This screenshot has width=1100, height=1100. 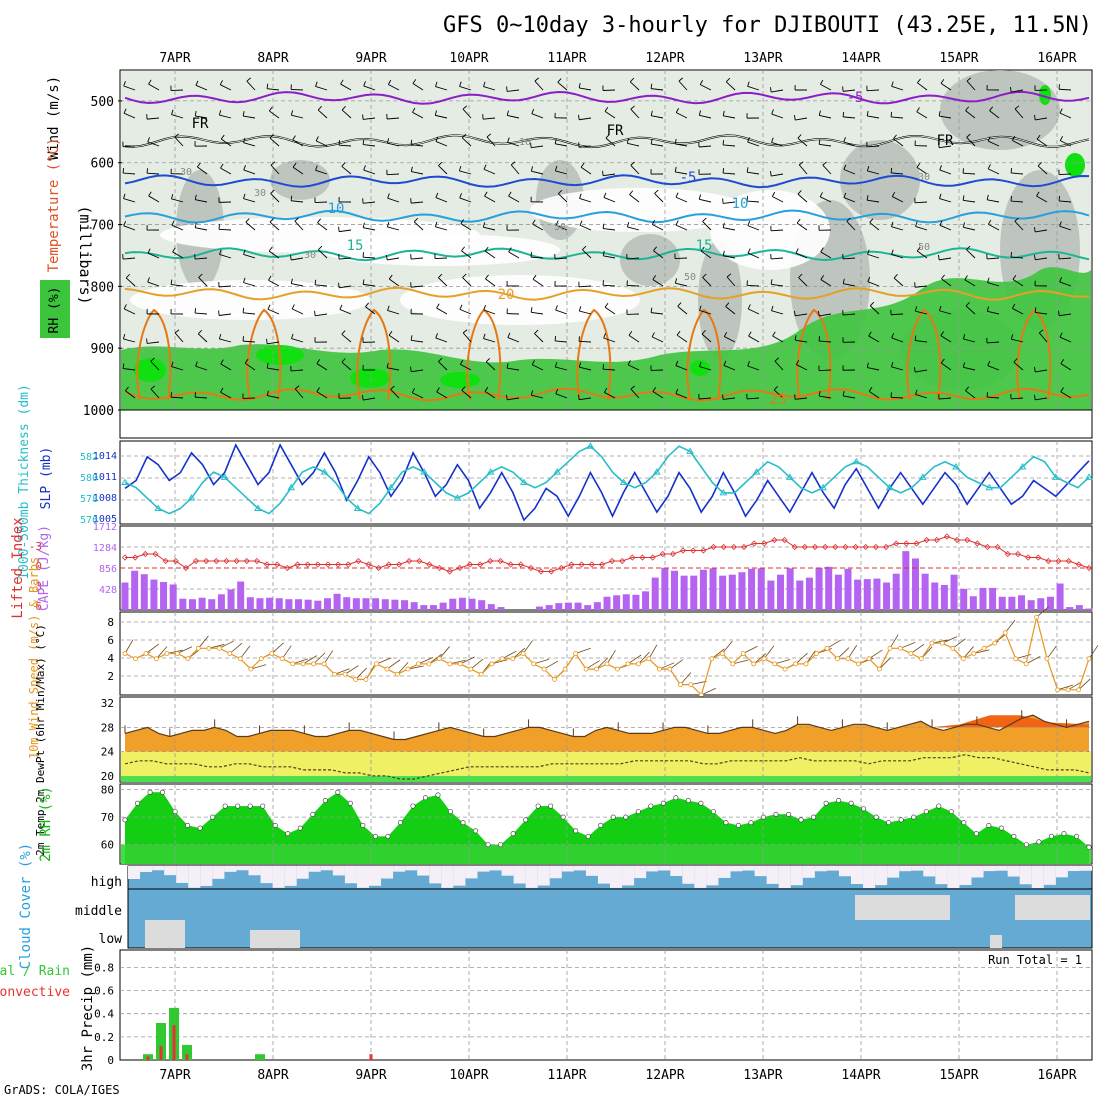 What do you see at coordinates (1035, 960) in the screenshot?
I see `run-total: Run Total = 1` at bounding box center [1035, 960].